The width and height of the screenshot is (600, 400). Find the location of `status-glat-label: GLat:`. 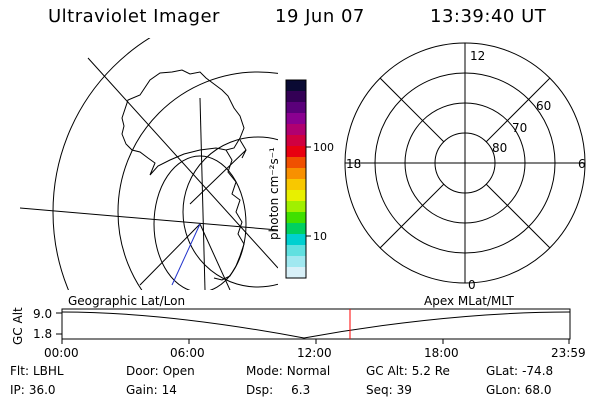

status-glat-label: GLat: is located at coordinates (502, 371).